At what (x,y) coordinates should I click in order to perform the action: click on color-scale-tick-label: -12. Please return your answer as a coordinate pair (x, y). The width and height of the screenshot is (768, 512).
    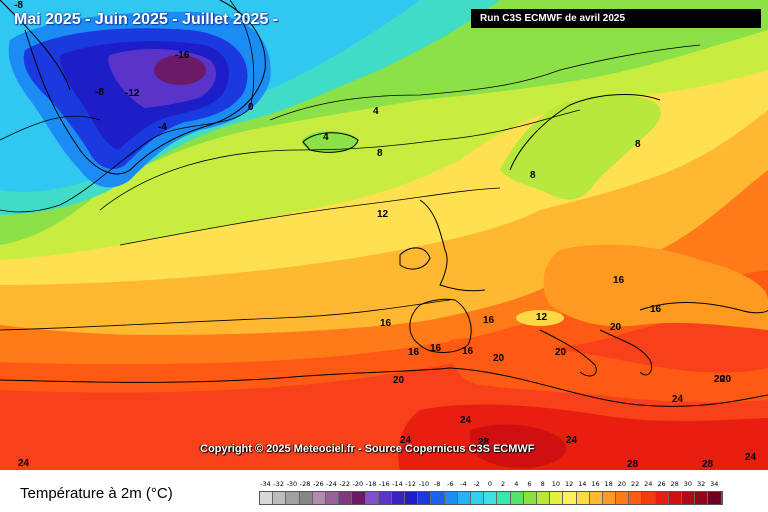
    Looking at the image, I should click on (410, 484).